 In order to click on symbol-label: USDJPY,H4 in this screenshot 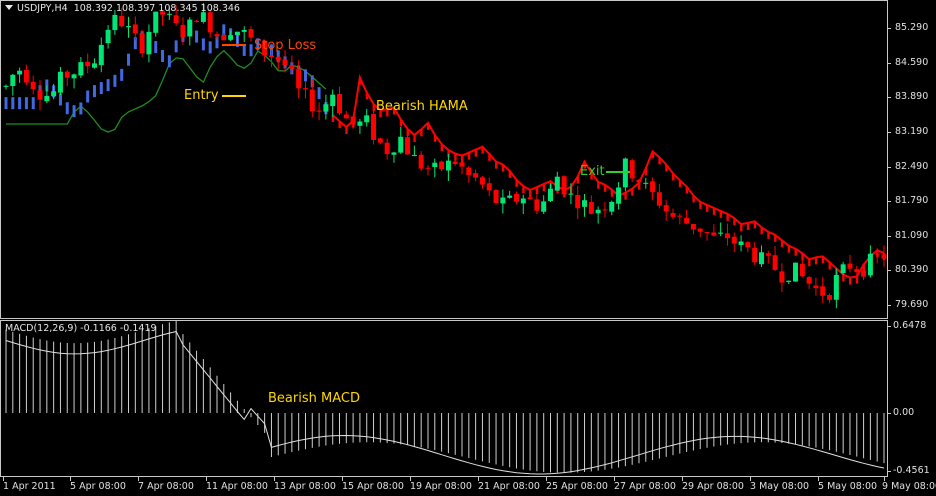, I will do `click(42, 8)`.